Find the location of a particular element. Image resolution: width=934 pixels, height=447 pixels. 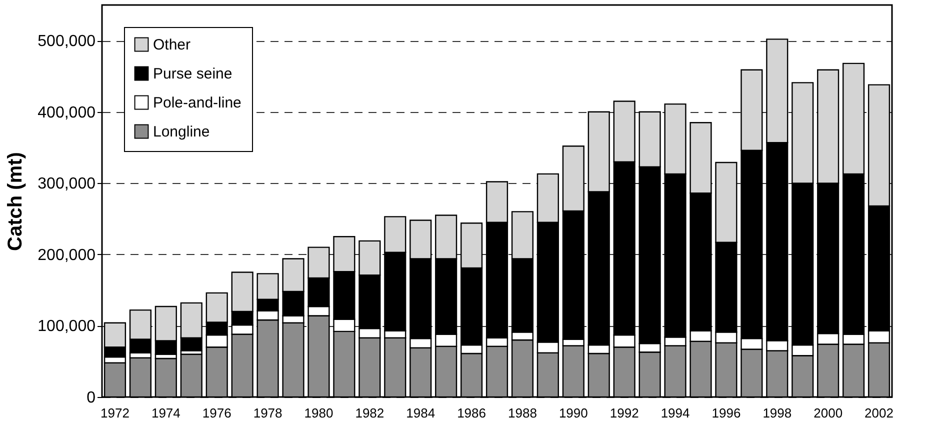

x-tick-label: 2002 is located at coordinates (879, 413).